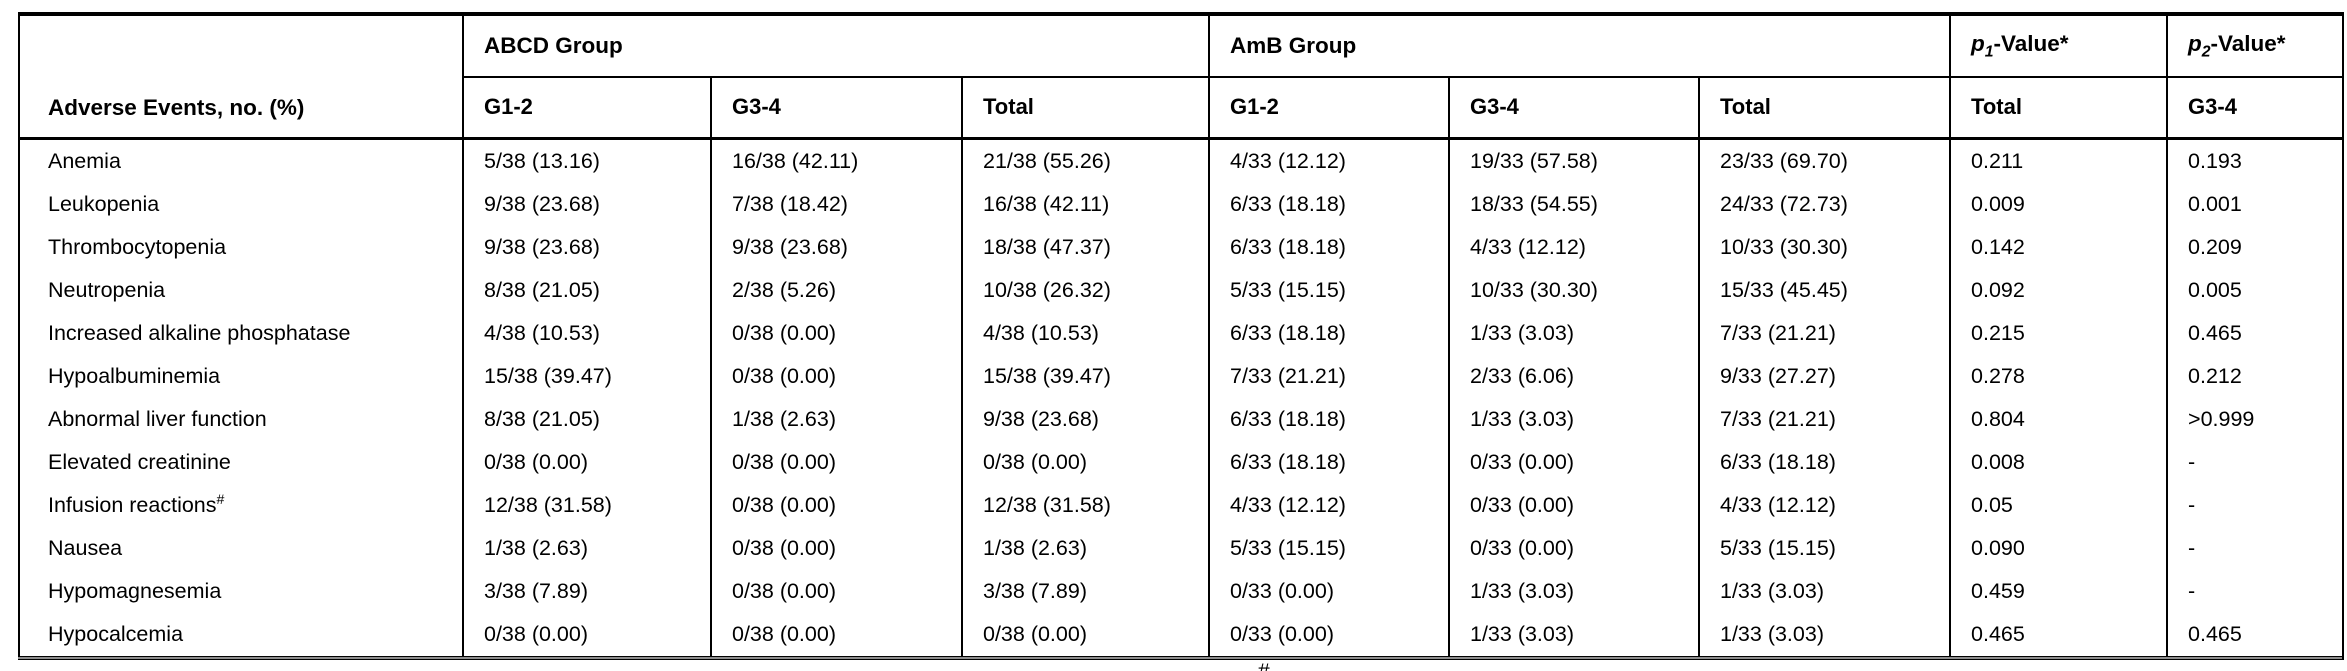  I want to click on cell-amb-total: 4/33 (12.12), so click(1824, 505).